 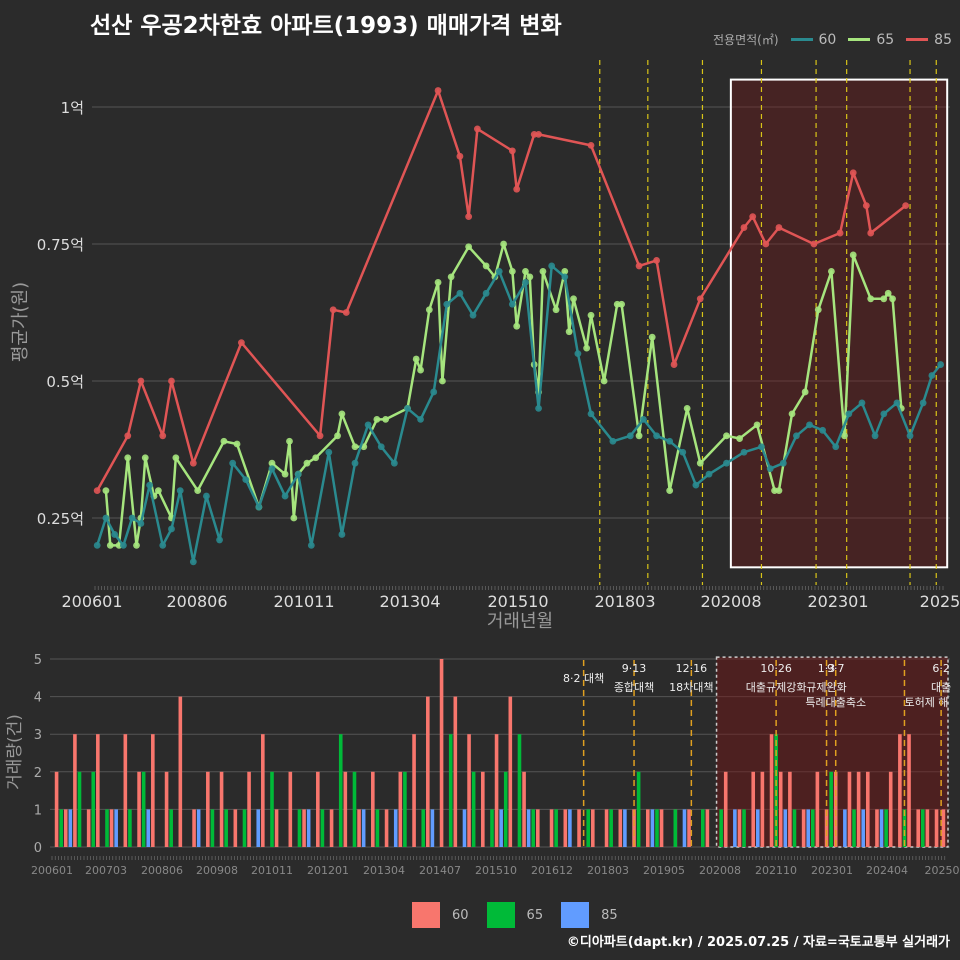 What do you see at coordinates (941, 687) in the screenshot?
I see `policy-label: 대출` at bounding box center [941, 687].